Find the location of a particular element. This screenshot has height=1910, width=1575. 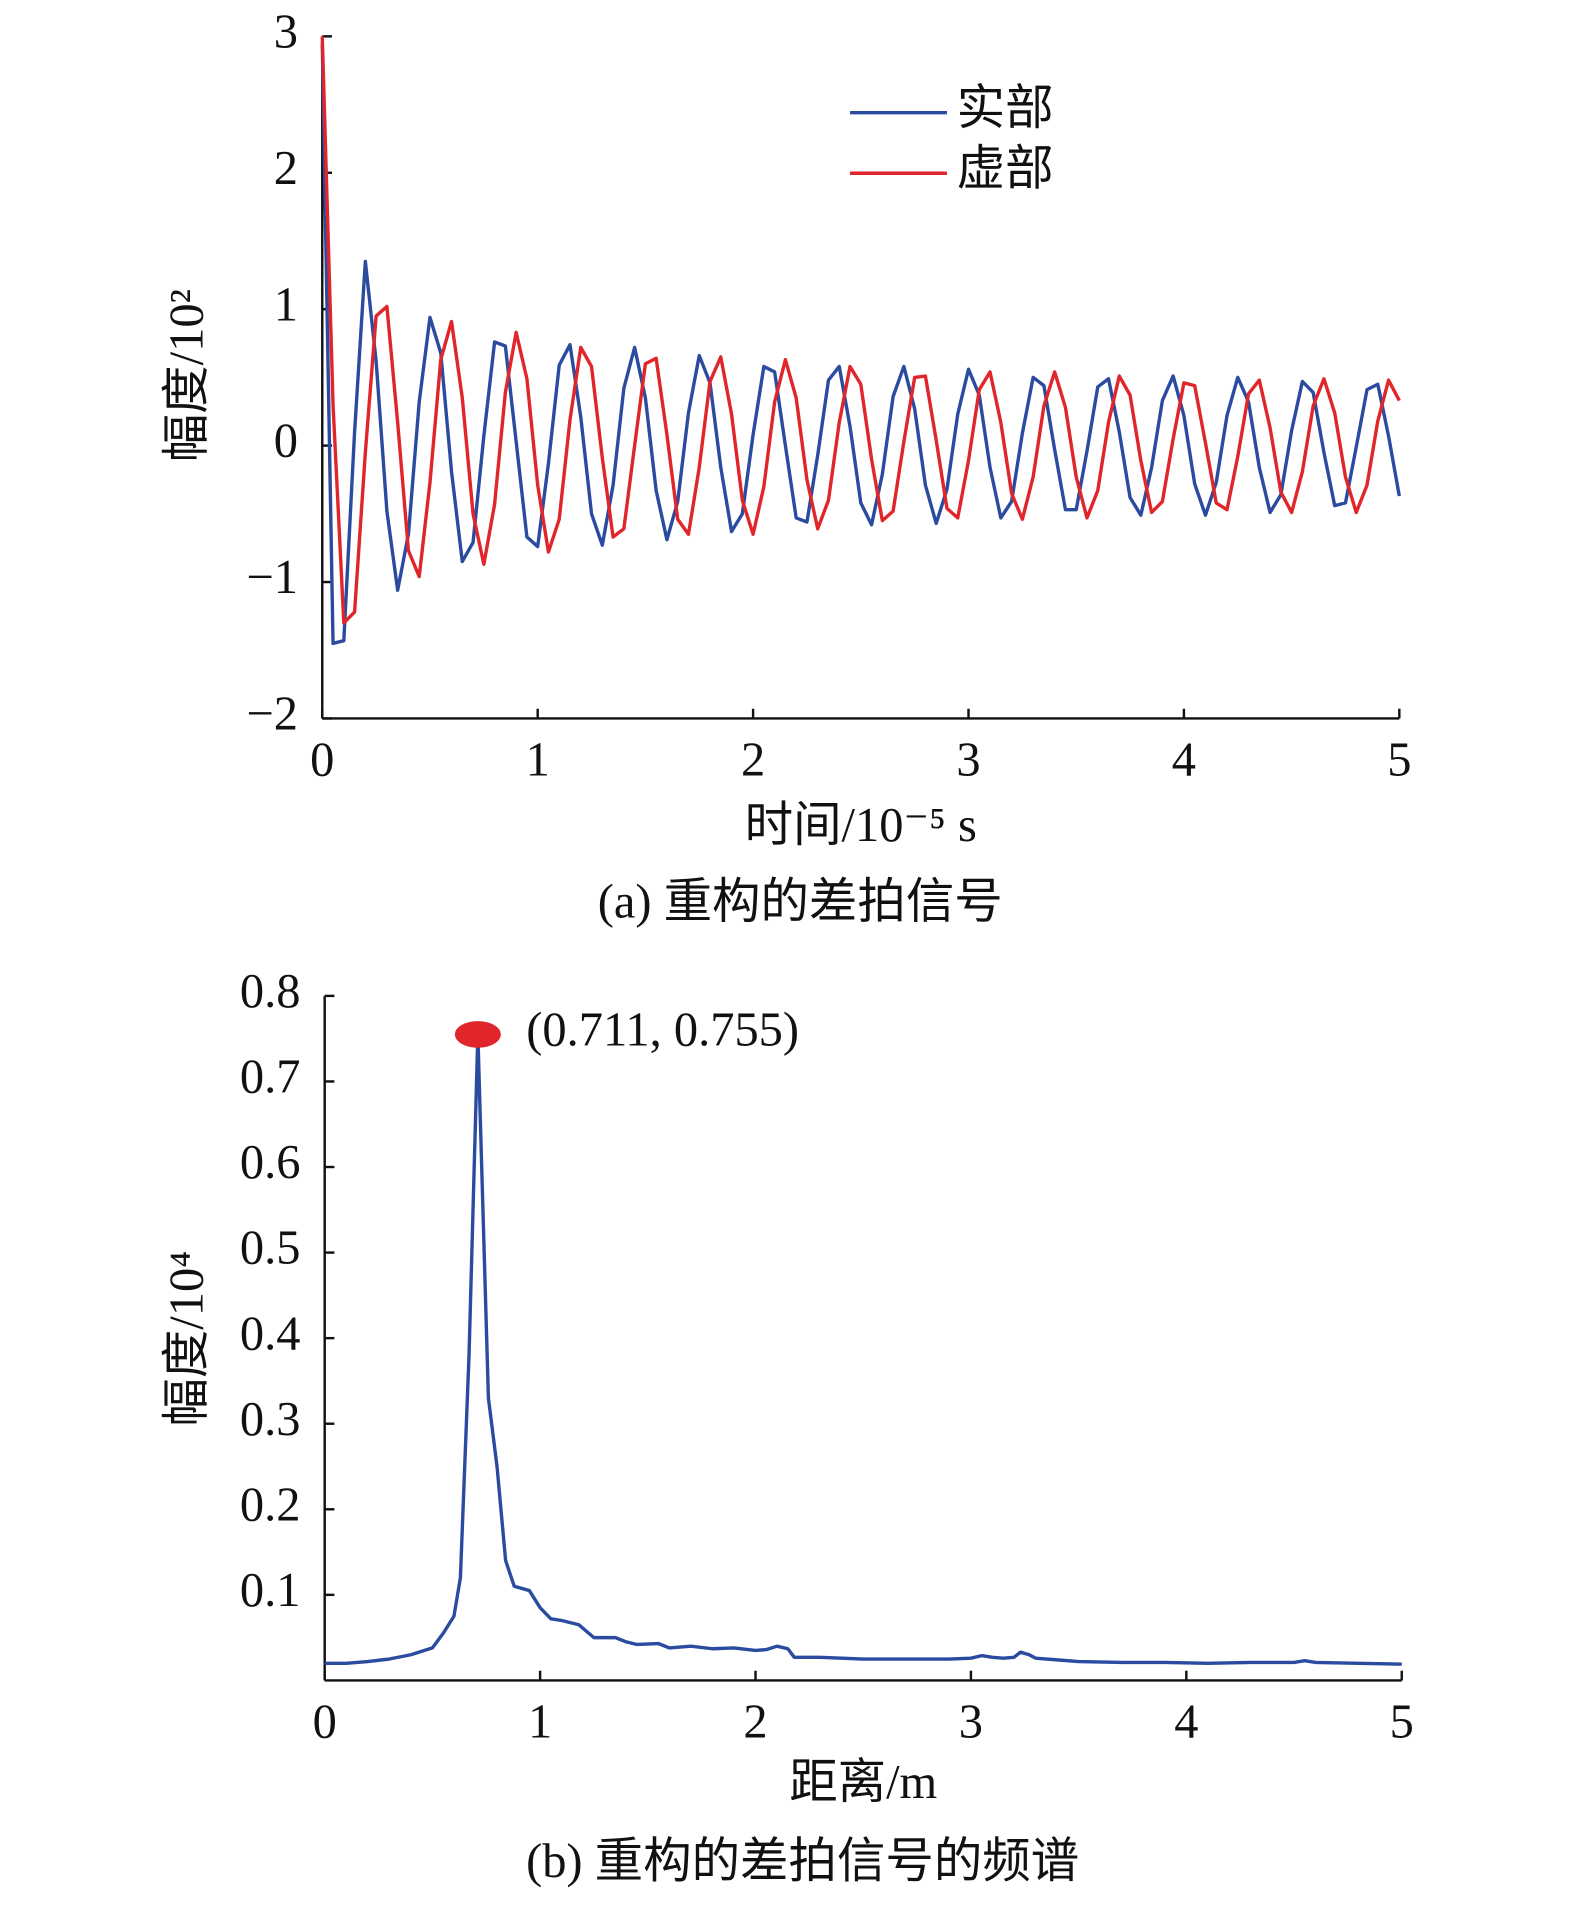

y-tick-label: 0.7 is located at coordinates (270, 1077).